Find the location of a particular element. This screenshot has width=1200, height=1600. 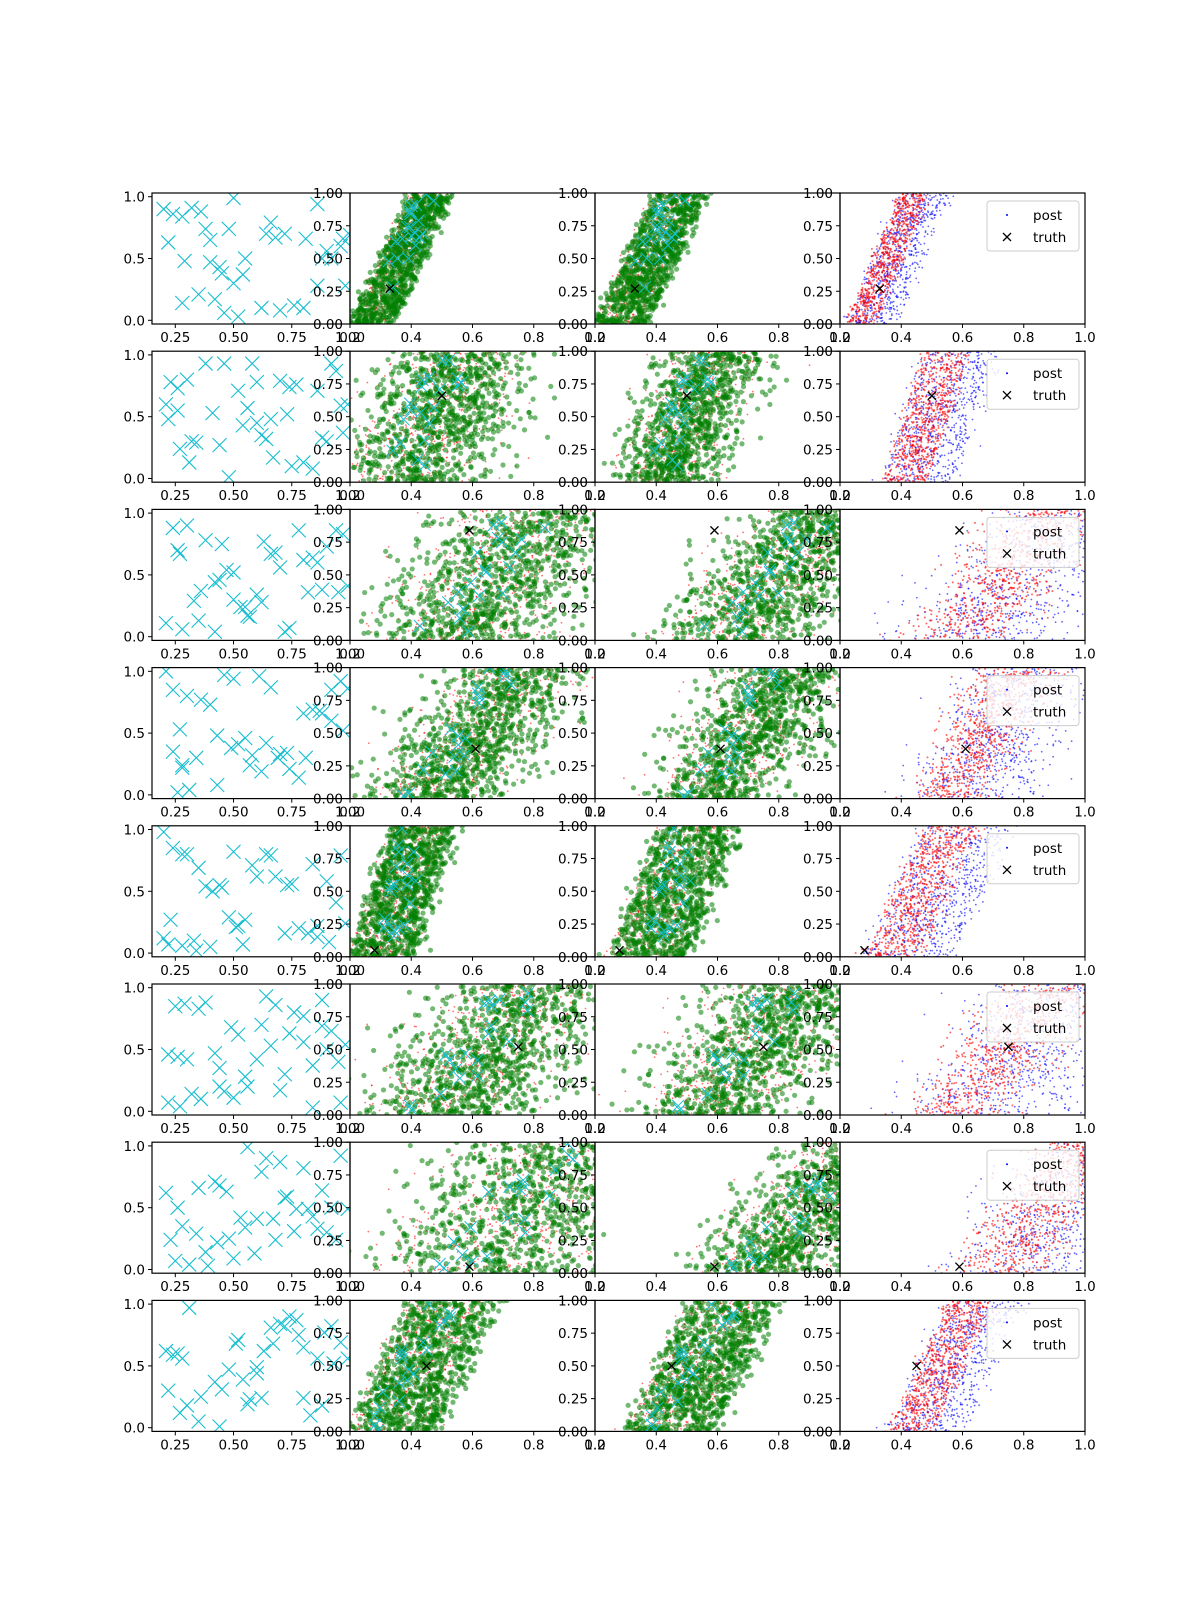

x-tick-label: 1.0 is located at coordinates (594, 338).